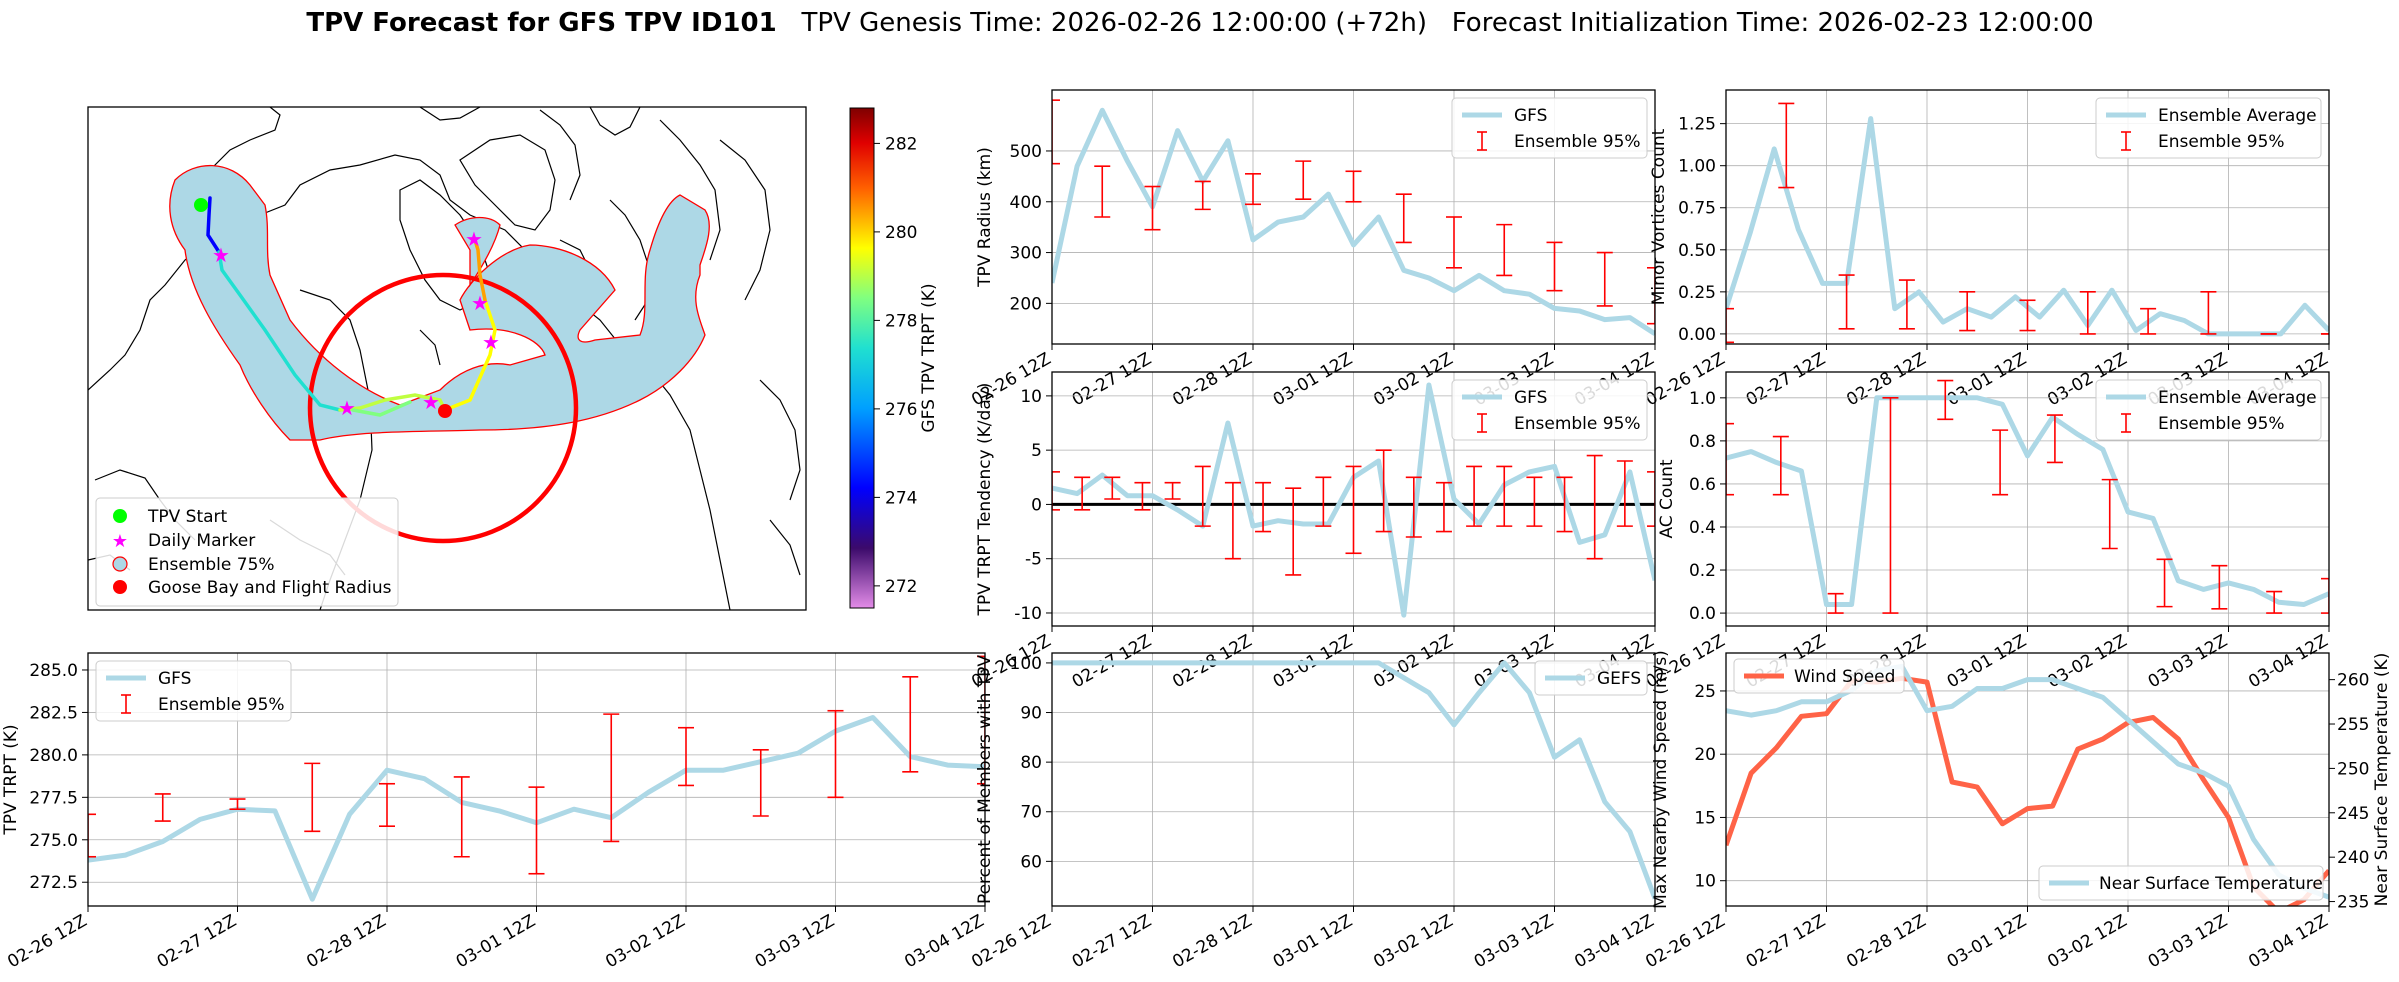 The image size is (2399, 982). Describe the element at coordinates (1702, 614) in the screenshot. I see `y-tick-label: 0.0` at that location.